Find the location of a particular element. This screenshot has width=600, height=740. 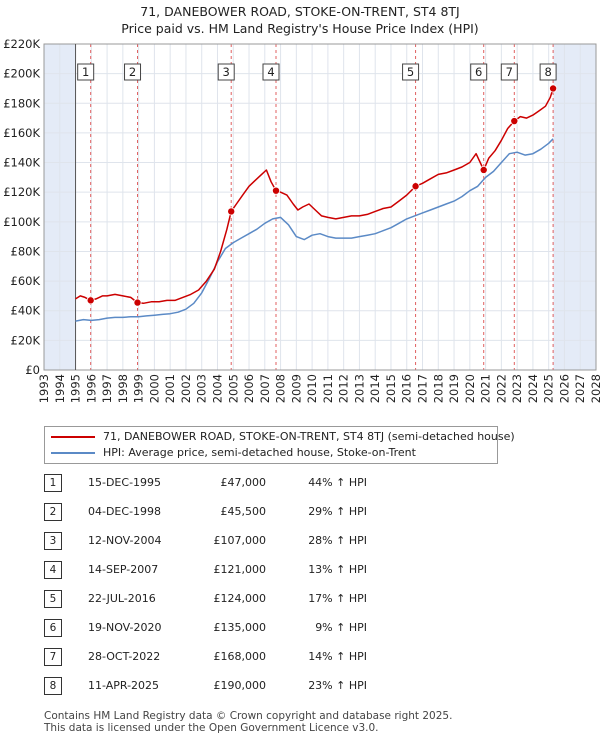

transaction-hpi-diff: 9% ↑ HPI is located at coordinates (341, 627).